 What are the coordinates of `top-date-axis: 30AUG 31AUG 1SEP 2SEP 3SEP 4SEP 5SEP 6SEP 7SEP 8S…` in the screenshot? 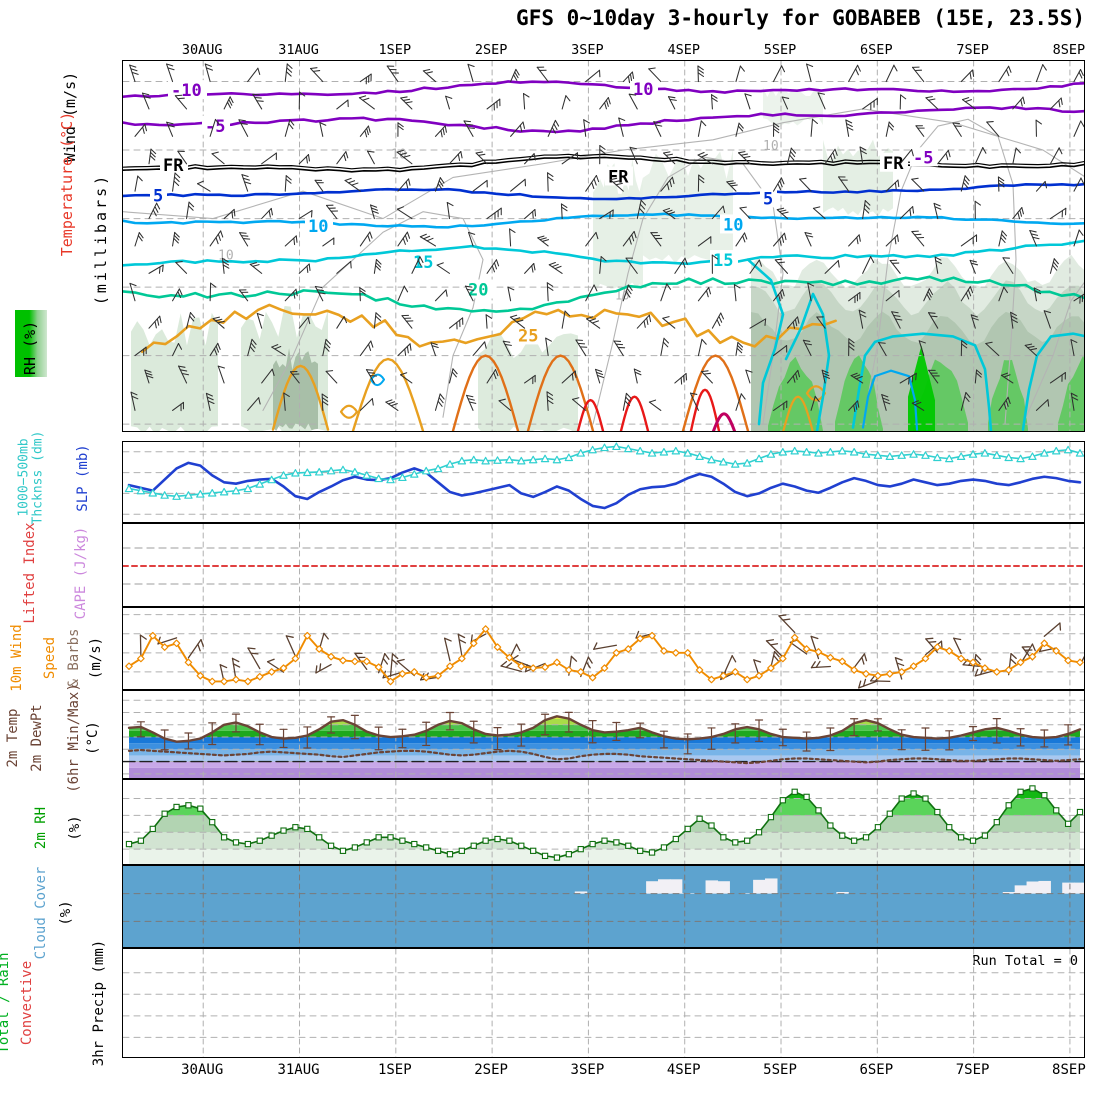 It's located at (603, 51).